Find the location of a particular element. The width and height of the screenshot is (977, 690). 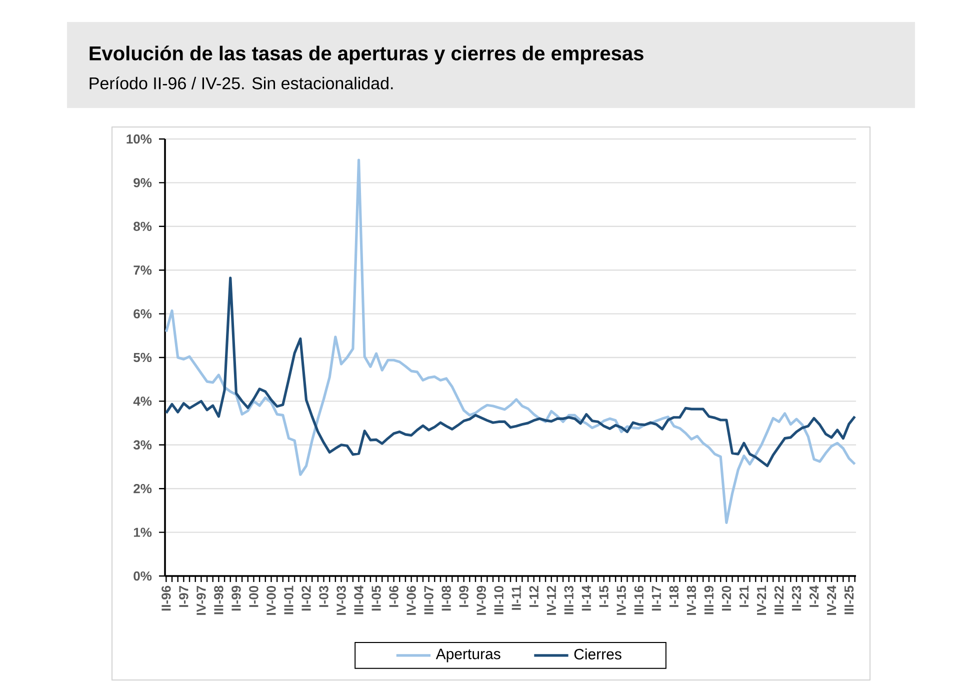

x-tick-label: IV-21 is located at coordinates (761, 600).